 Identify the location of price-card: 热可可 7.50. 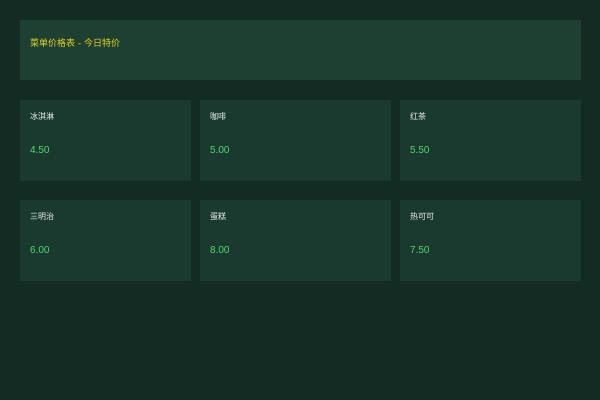
(490, 240).